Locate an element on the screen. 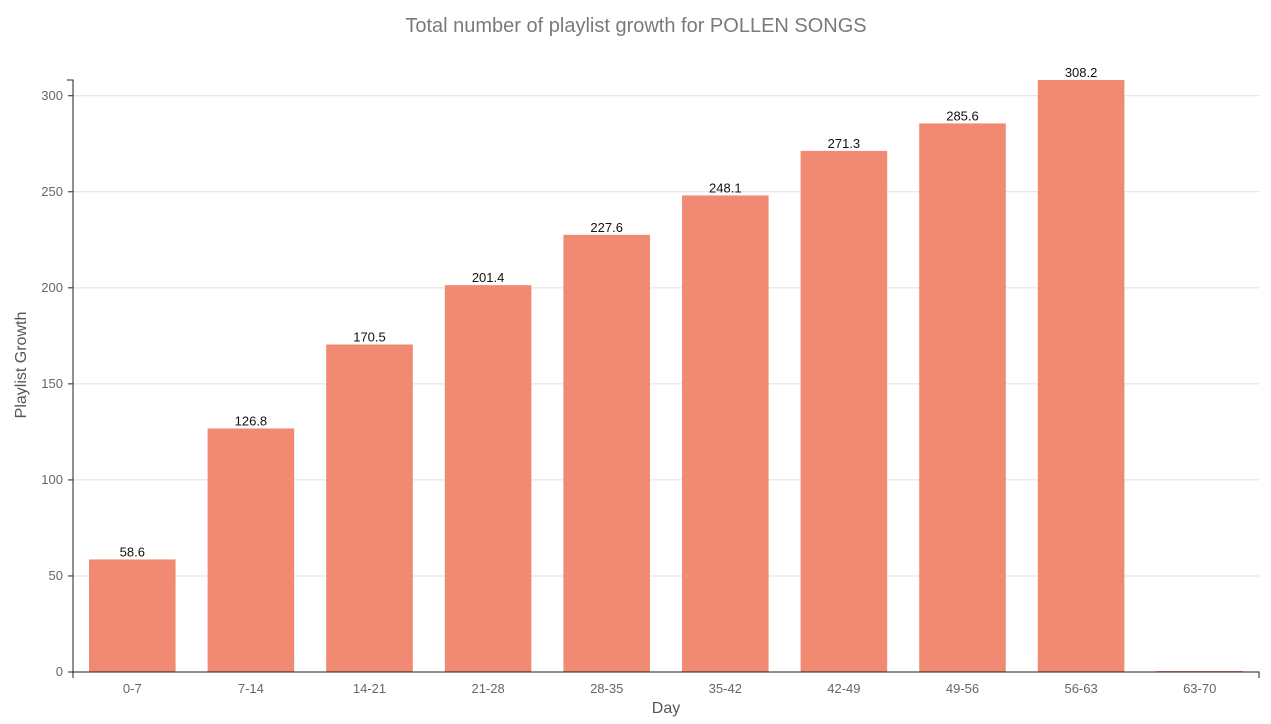 This screenshot has width=1271, height=724. y-tick-label: 0 is located at coordinates (59, 671).